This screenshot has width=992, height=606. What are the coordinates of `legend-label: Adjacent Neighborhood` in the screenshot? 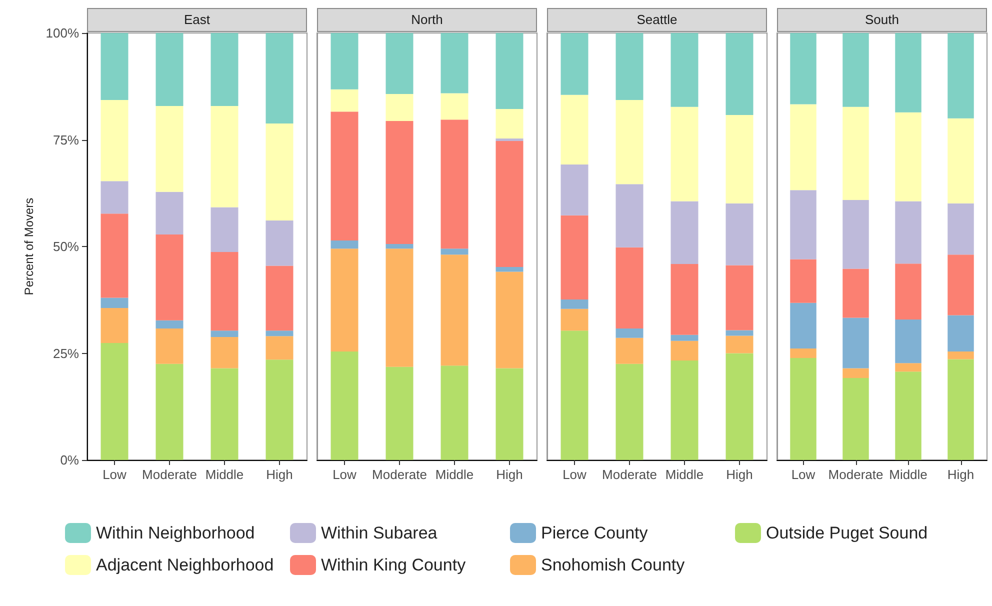 It's located at (185, 565).